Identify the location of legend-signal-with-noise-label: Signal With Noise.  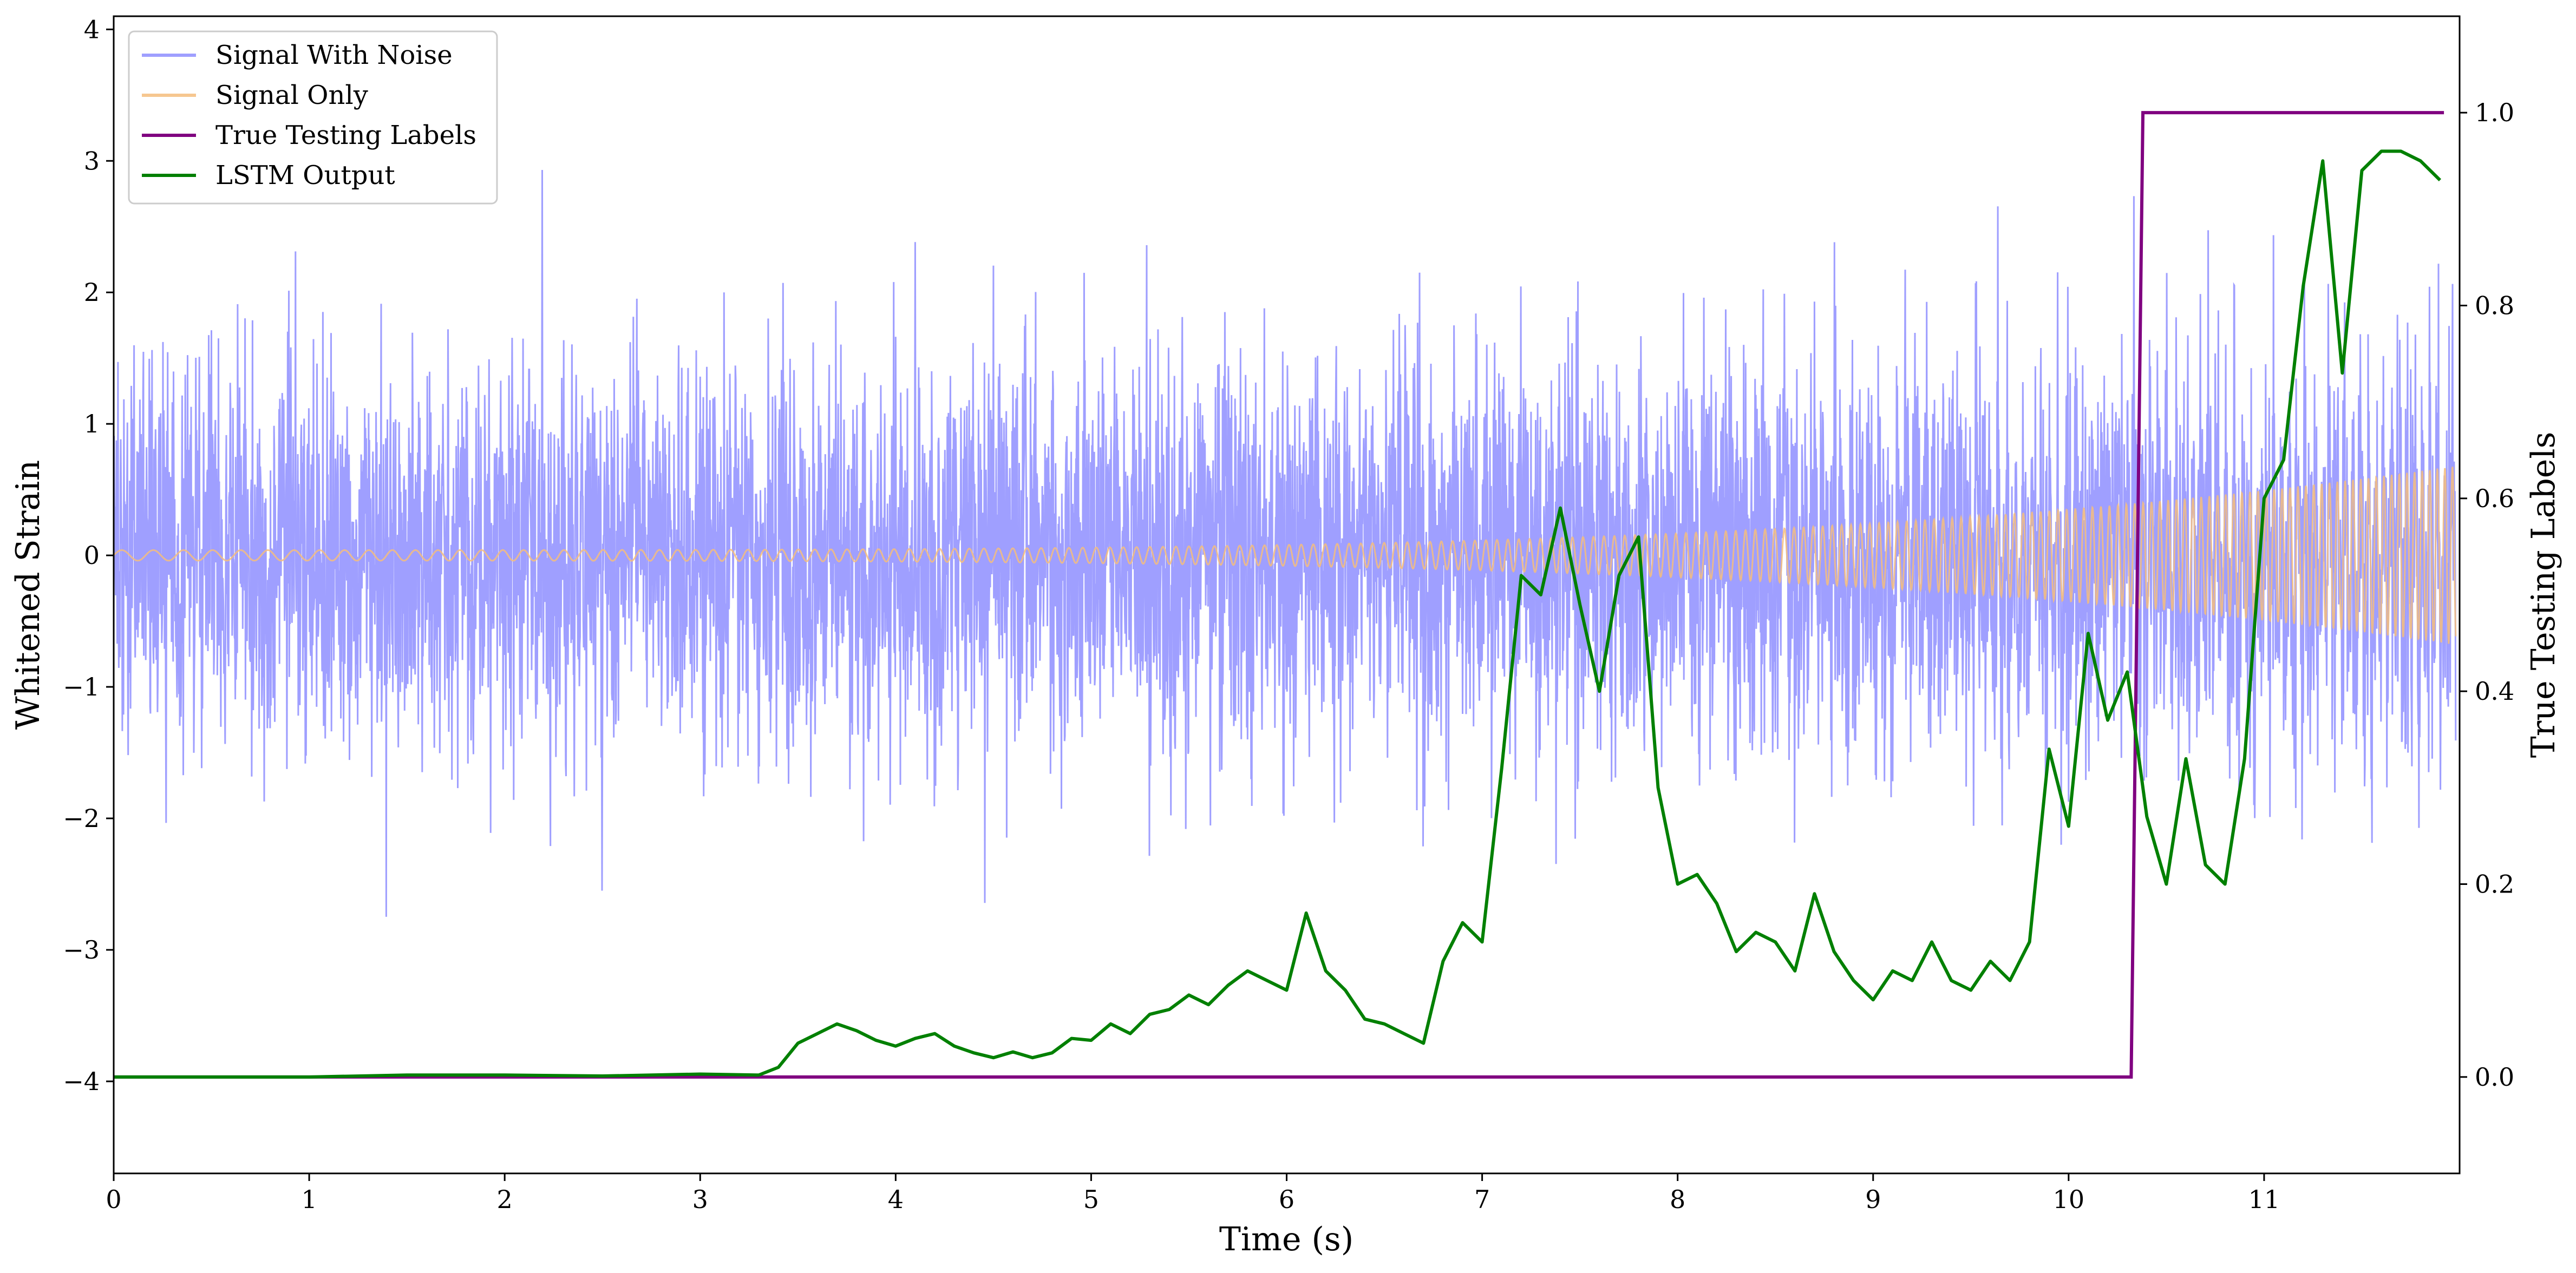
(334, 55).